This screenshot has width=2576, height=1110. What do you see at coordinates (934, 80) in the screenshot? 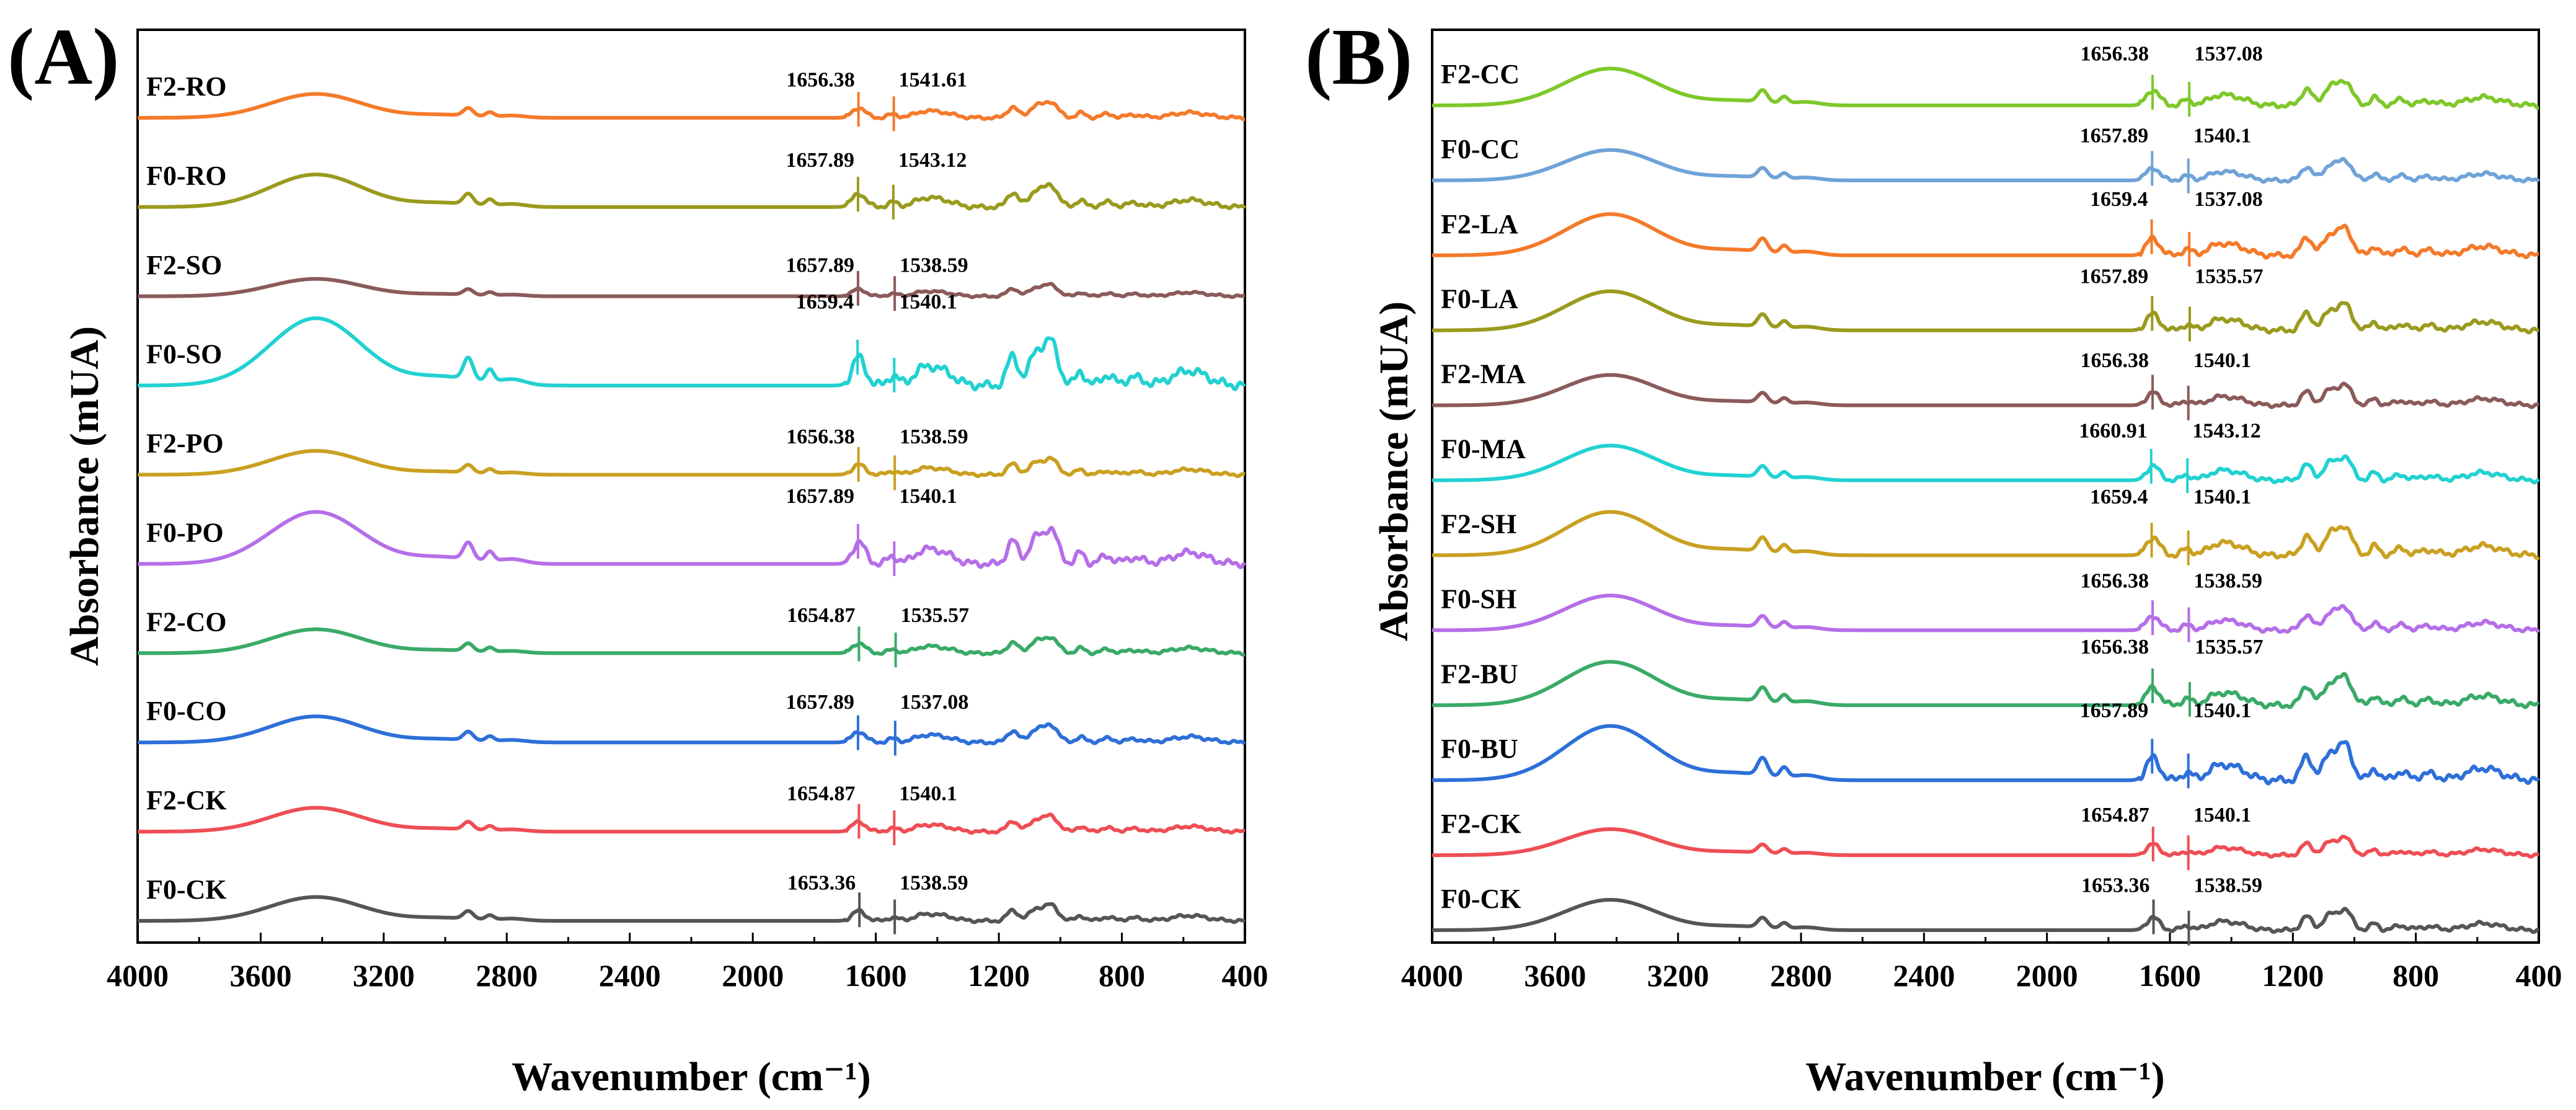
I see `peak-label: 1541.61` at bounding box center [934, 80].